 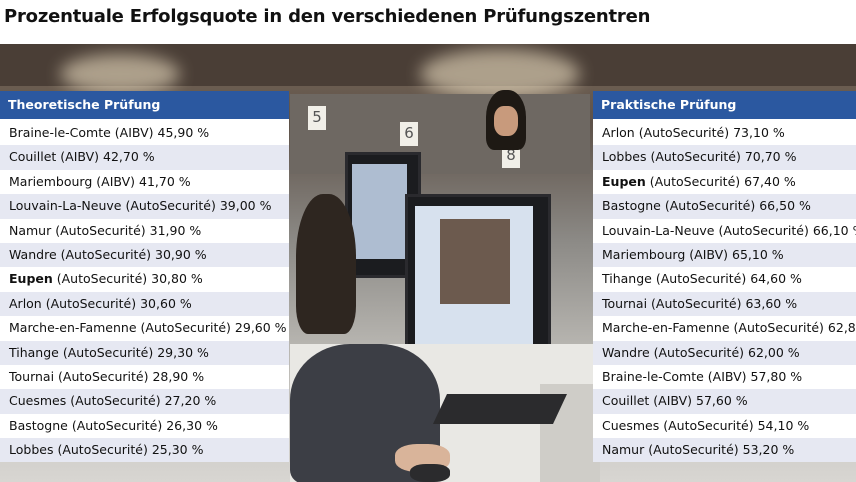 I want to click on table-row: Namur (AutoSecurité) 31,90 %, so click(x=144, y=230).